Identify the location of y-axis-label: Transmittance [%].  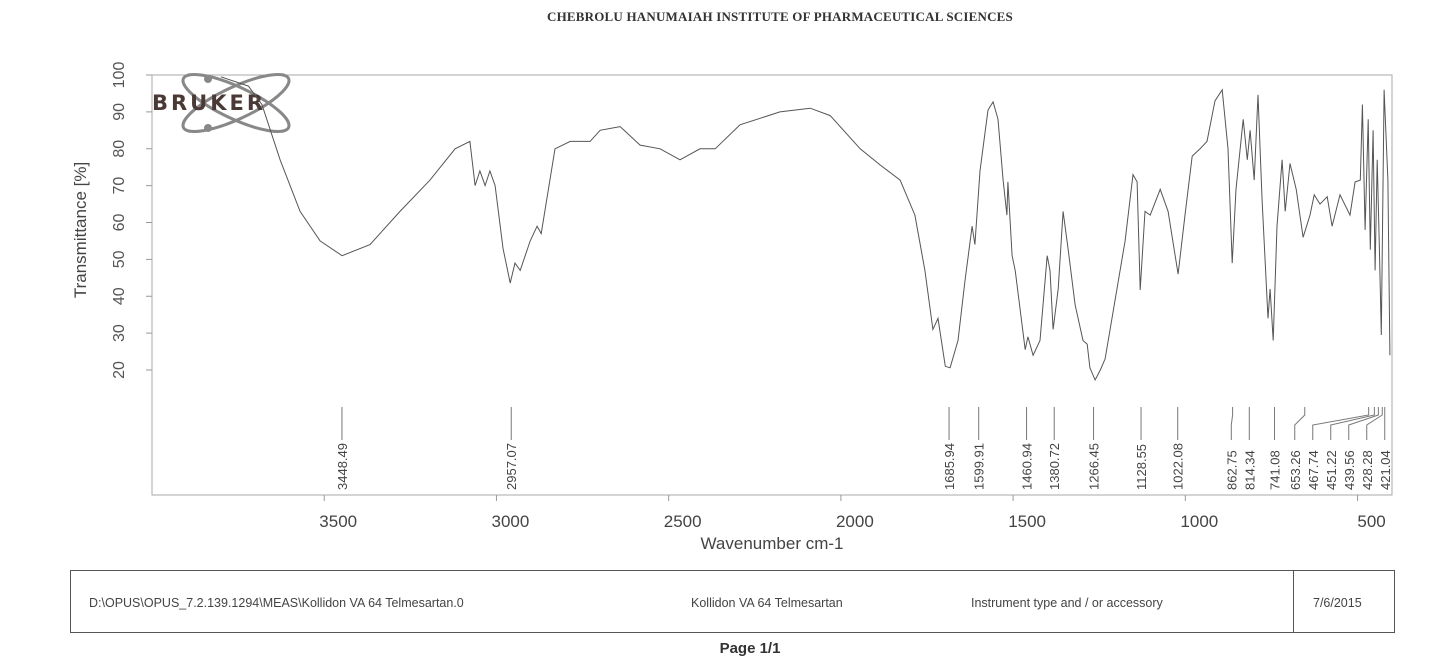
(80, 230).